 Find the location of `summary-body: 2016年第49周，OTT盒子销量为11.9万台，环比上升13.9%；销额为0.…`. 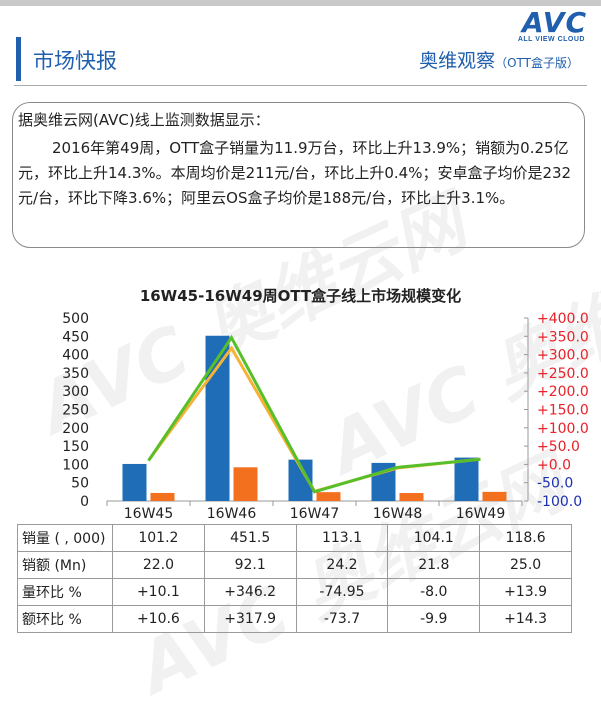

summary-body: 2016年第49周，OTT盒子销量为11.9万台，环比上升13.9%；销额为0.… is located at coordinates (295, 173).